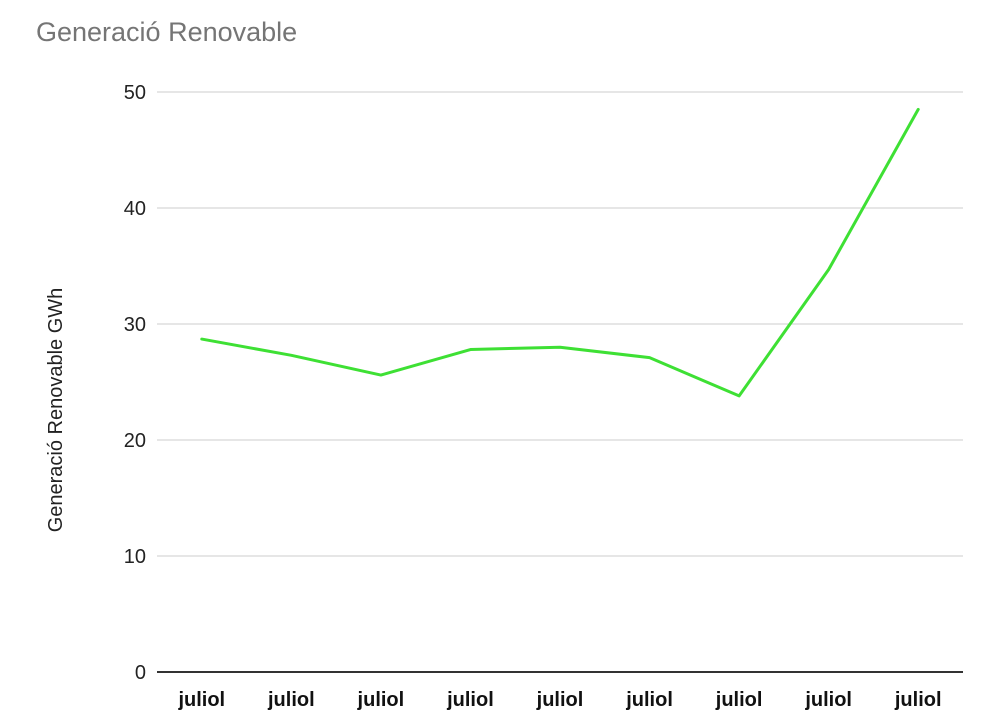 This screenshot has width=1000, height=713. Describe the element at coordinates (135, 557) in the screenshot. I see `y-tick-label: 10` at that location.